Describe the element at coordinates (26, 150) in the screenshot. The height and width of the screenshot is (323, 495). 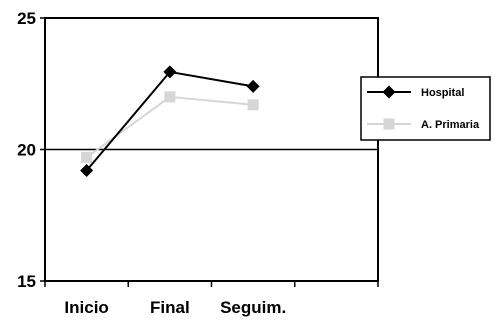
I see `y-tick-label: 20` at that location.